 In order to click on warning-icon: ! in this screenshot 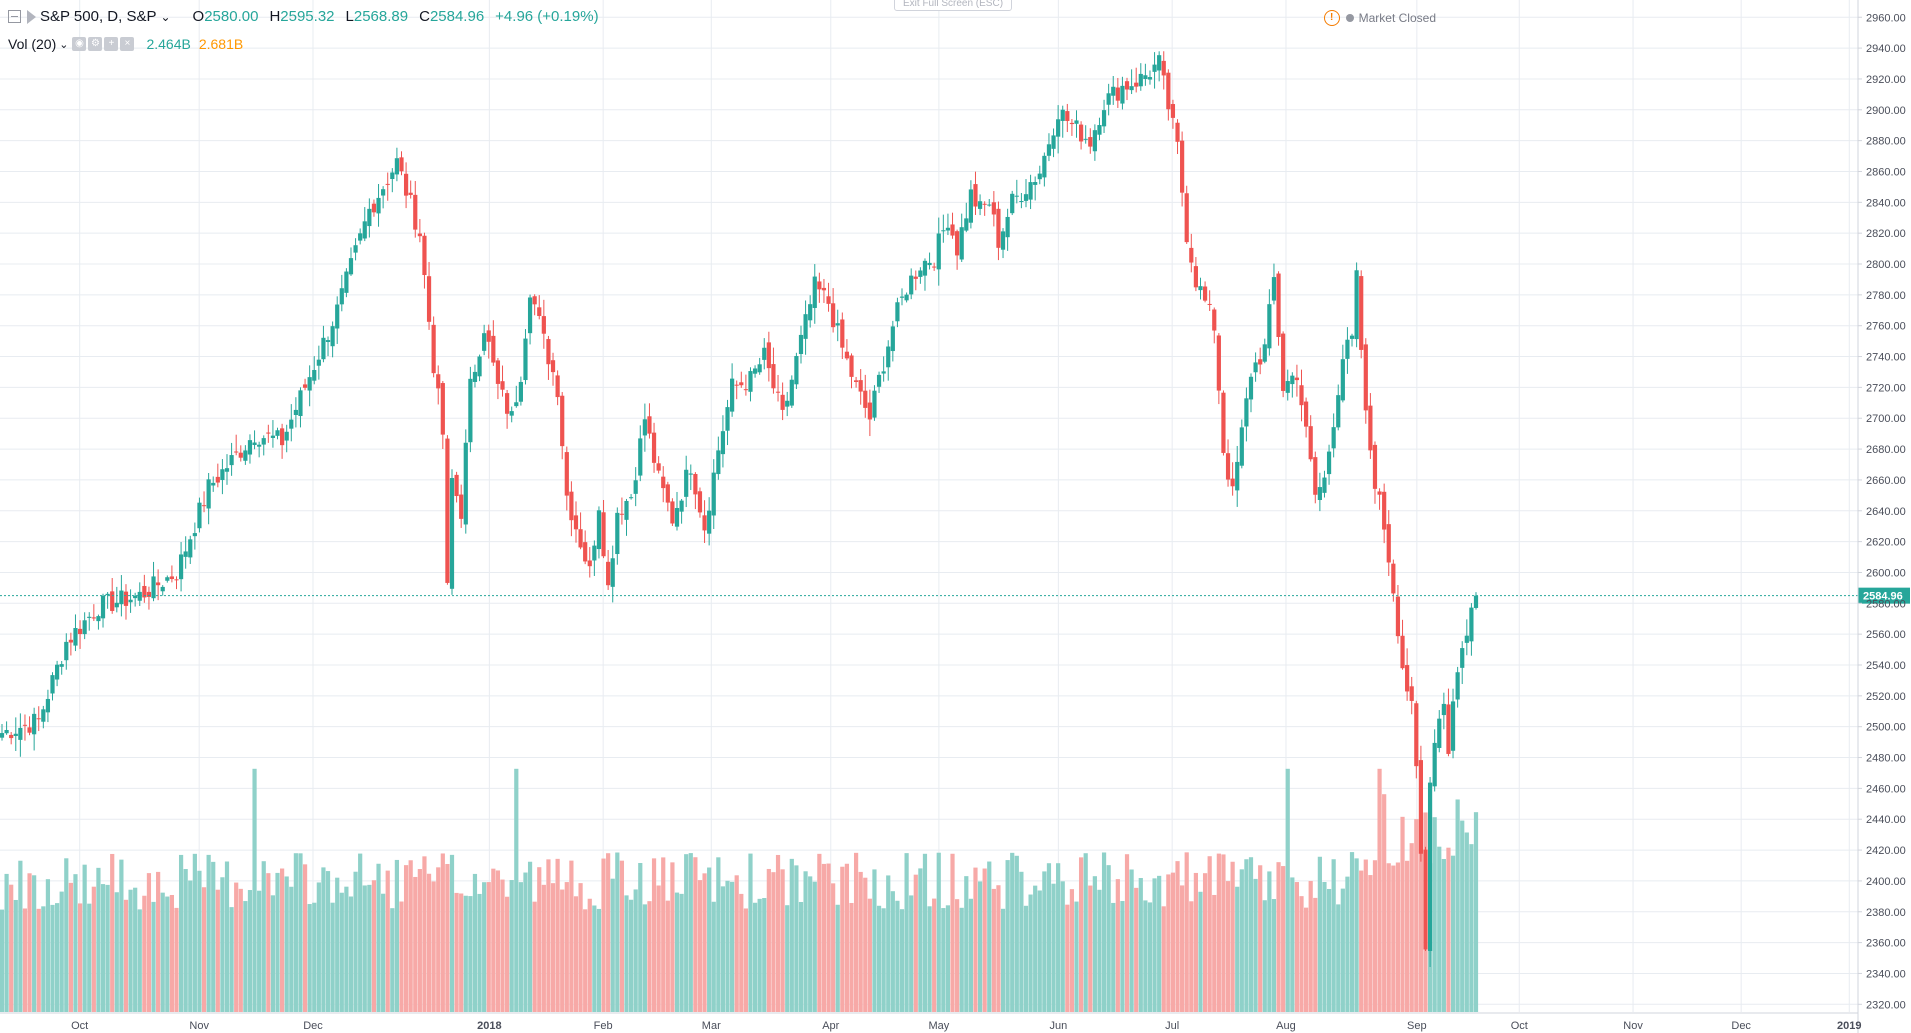, I will do `click(1331, 18)`.